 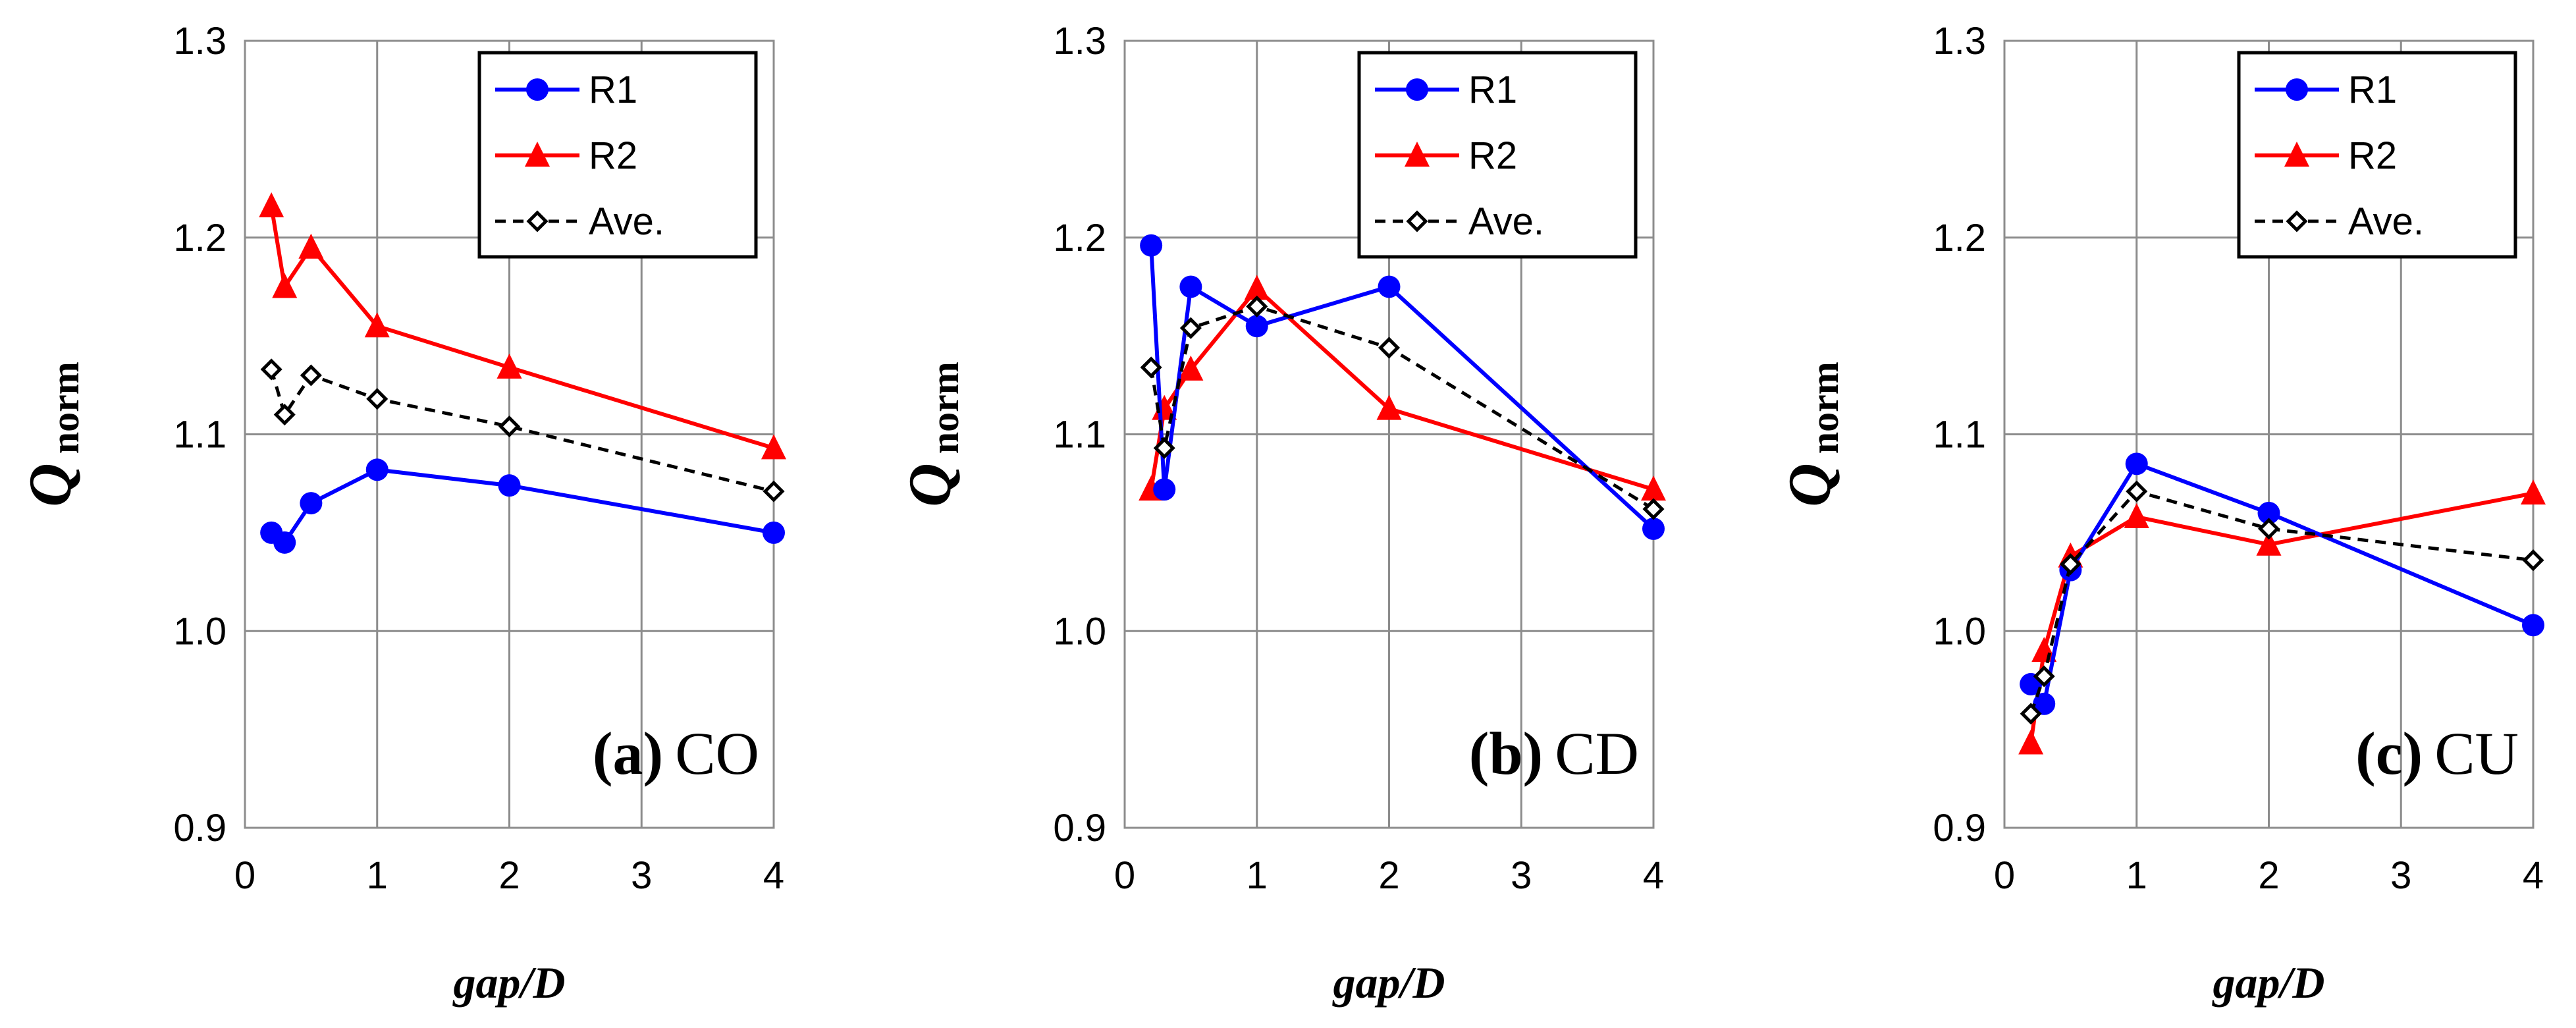 I want to click on y-tick-label: 1.3, so click(x=1079, y=41).